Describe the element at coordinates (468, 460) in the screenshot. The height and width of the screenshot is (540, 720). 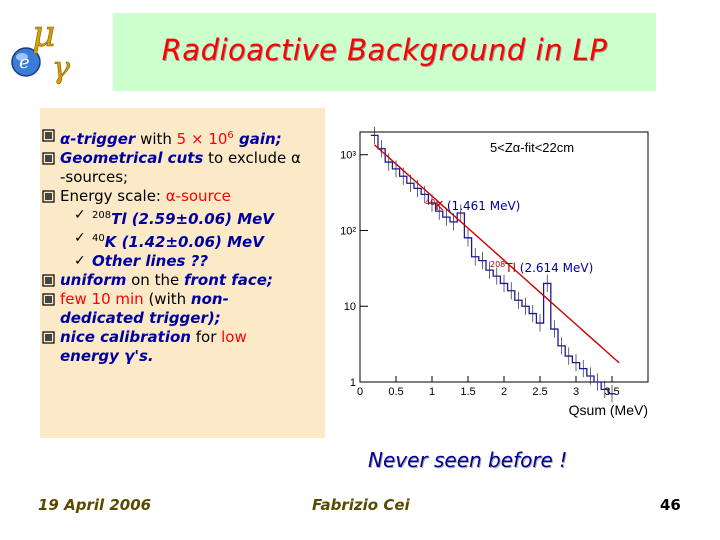
I see `never-seen-caption: Never seen before !` at that location.